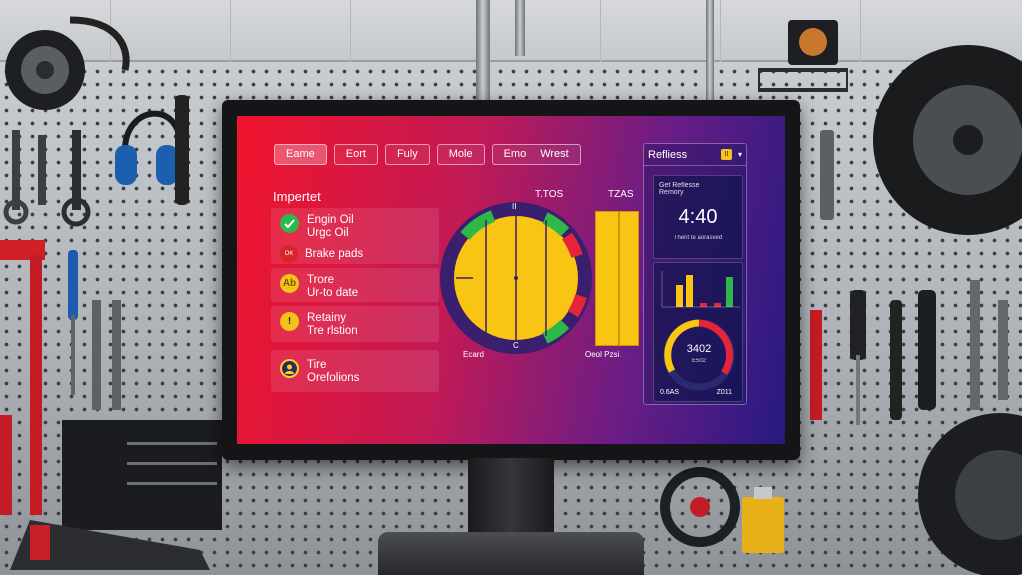  Describe the element at coordinates (47, 178) in the screenshot. I see `wrench-icon` at that location.